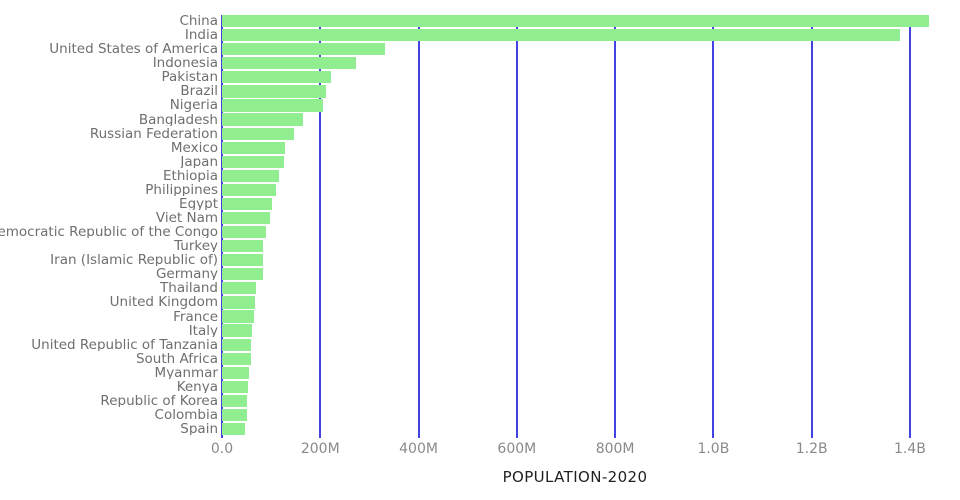 The image size is (960, 500). Describe the element at coordinates (713, 449) in the screenshot. I see `x-tick-label: 1.0B` at that location.